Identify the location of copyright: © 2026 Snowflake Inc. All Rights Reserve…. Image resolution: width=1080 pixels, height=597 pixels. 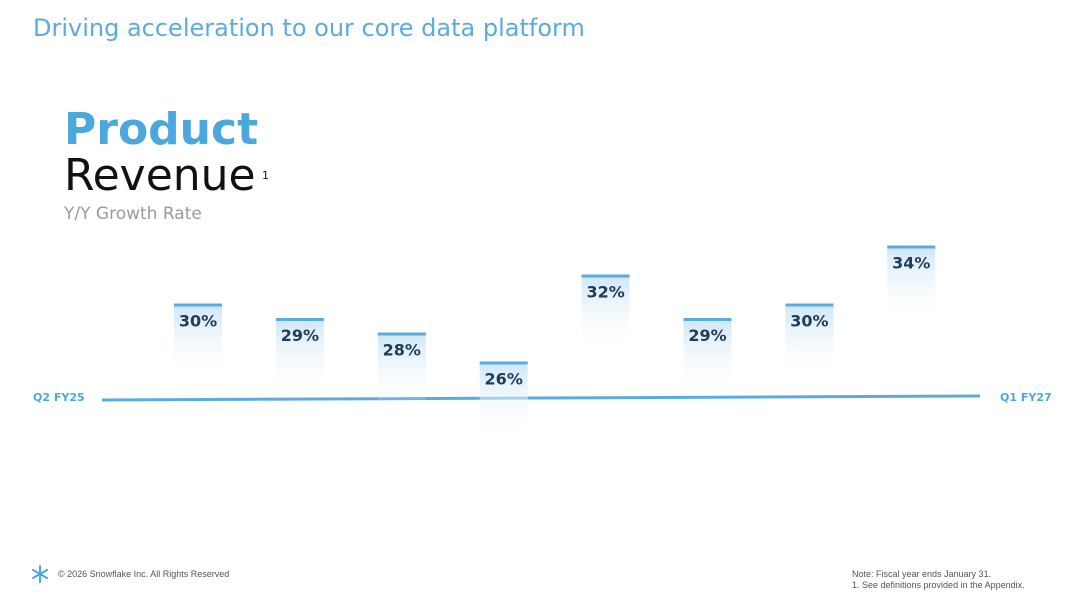
(143, 574).